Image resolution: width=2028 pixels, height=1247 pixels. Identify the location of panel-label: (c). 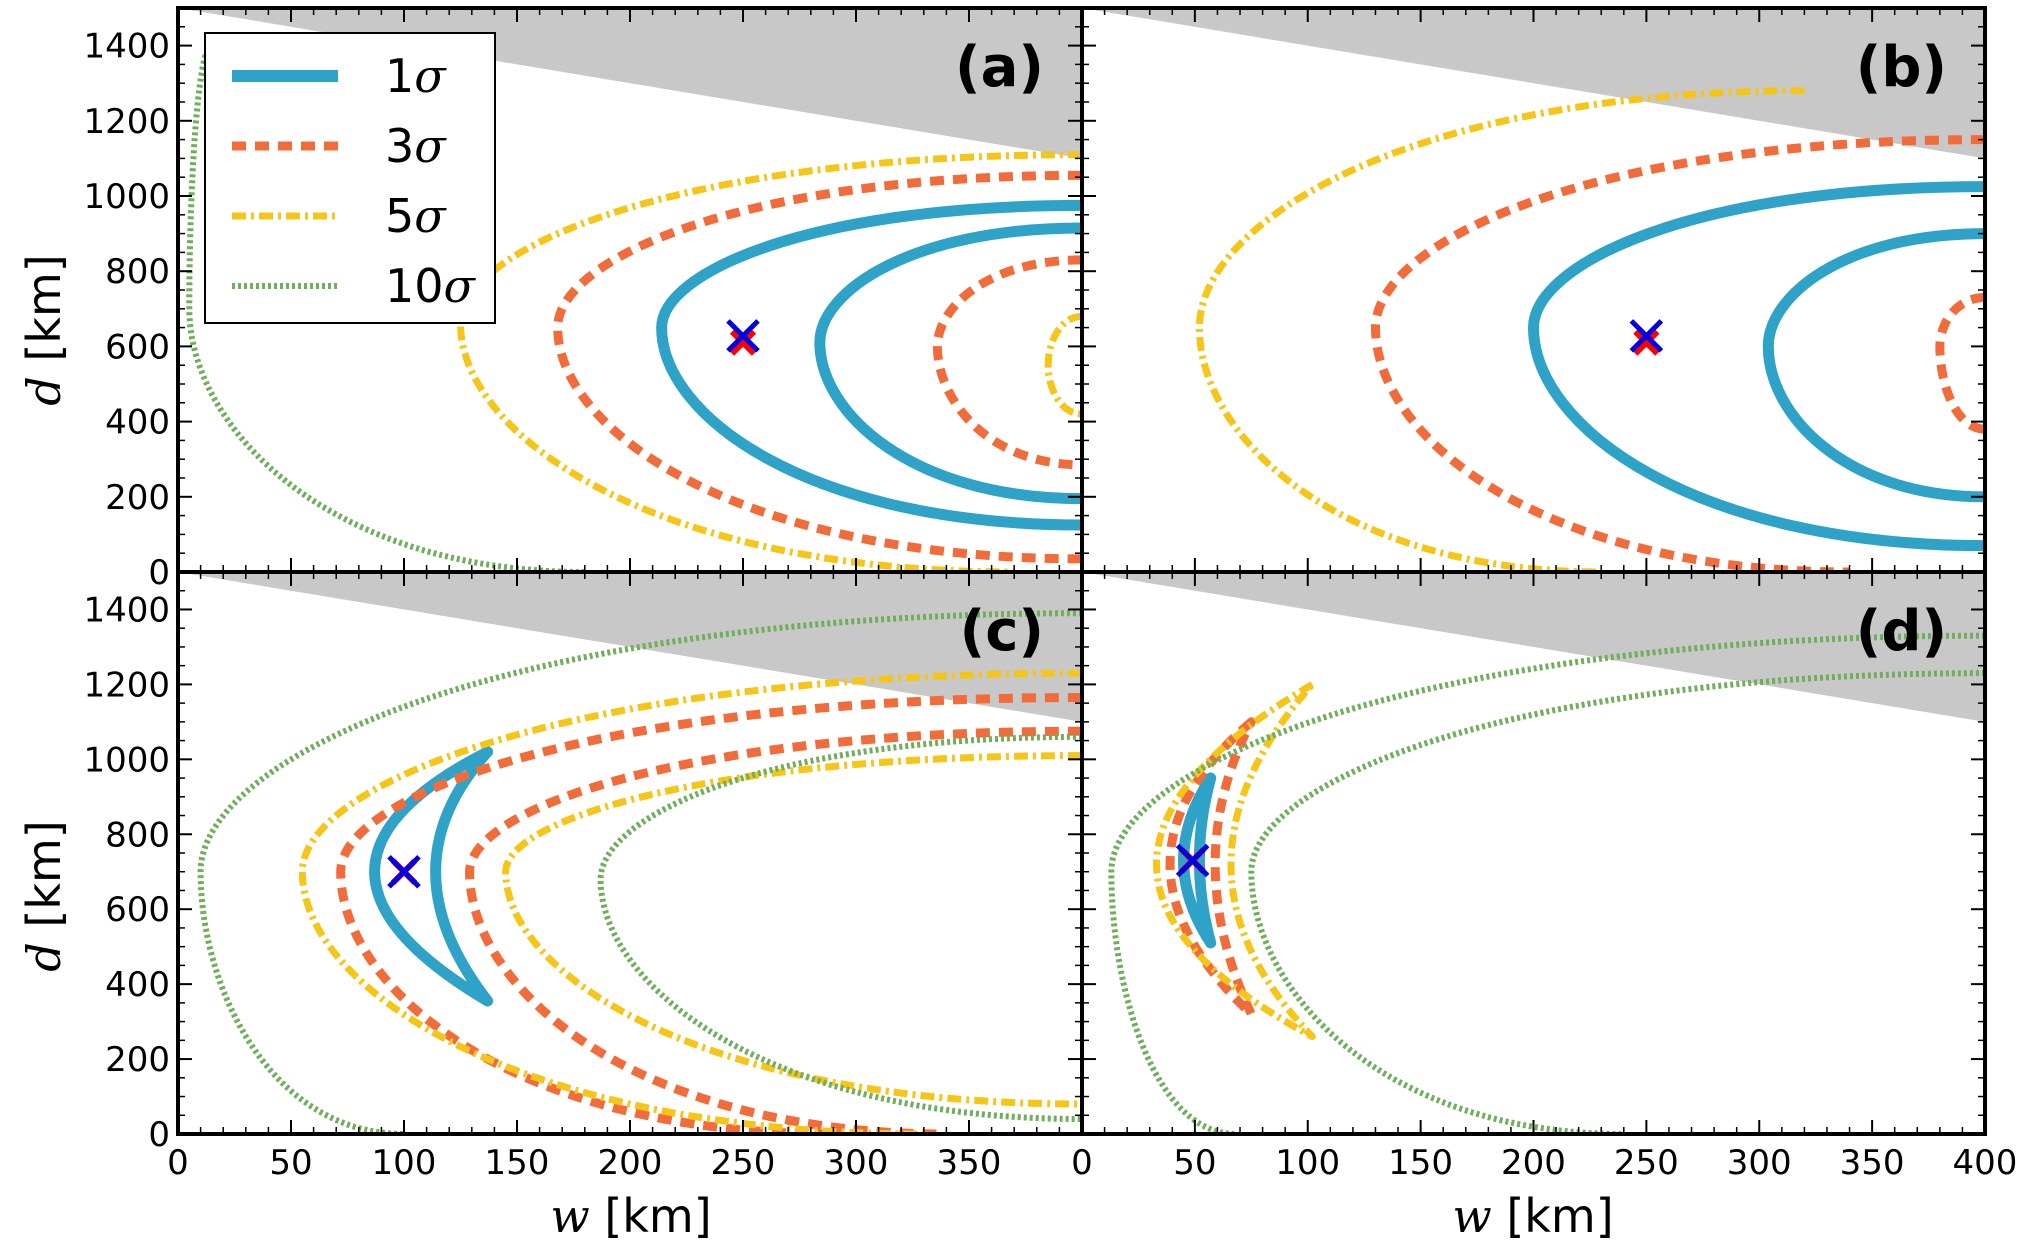
(1002, 631).